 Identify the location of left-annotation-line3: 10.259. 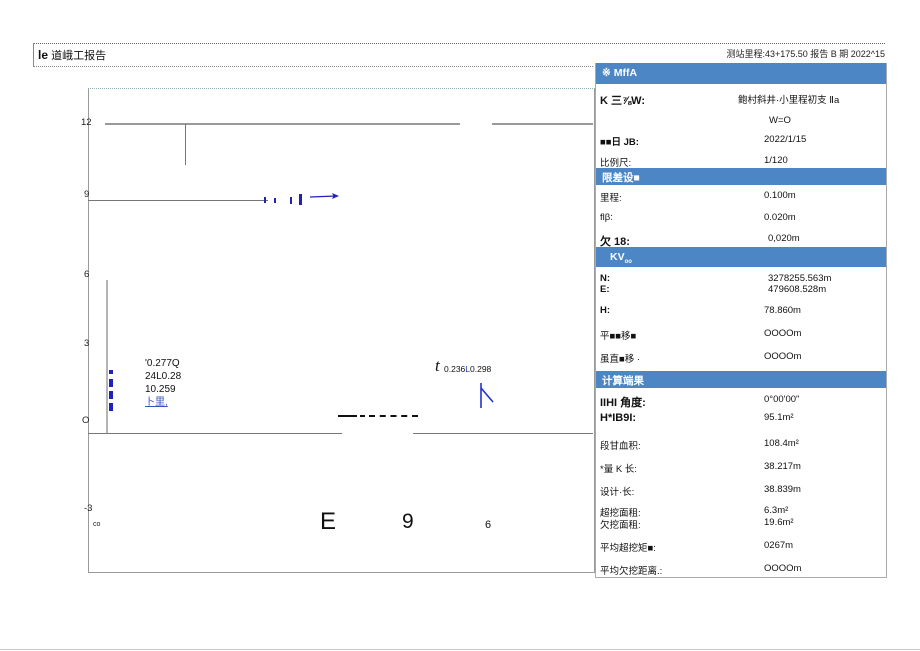
(160, 389).